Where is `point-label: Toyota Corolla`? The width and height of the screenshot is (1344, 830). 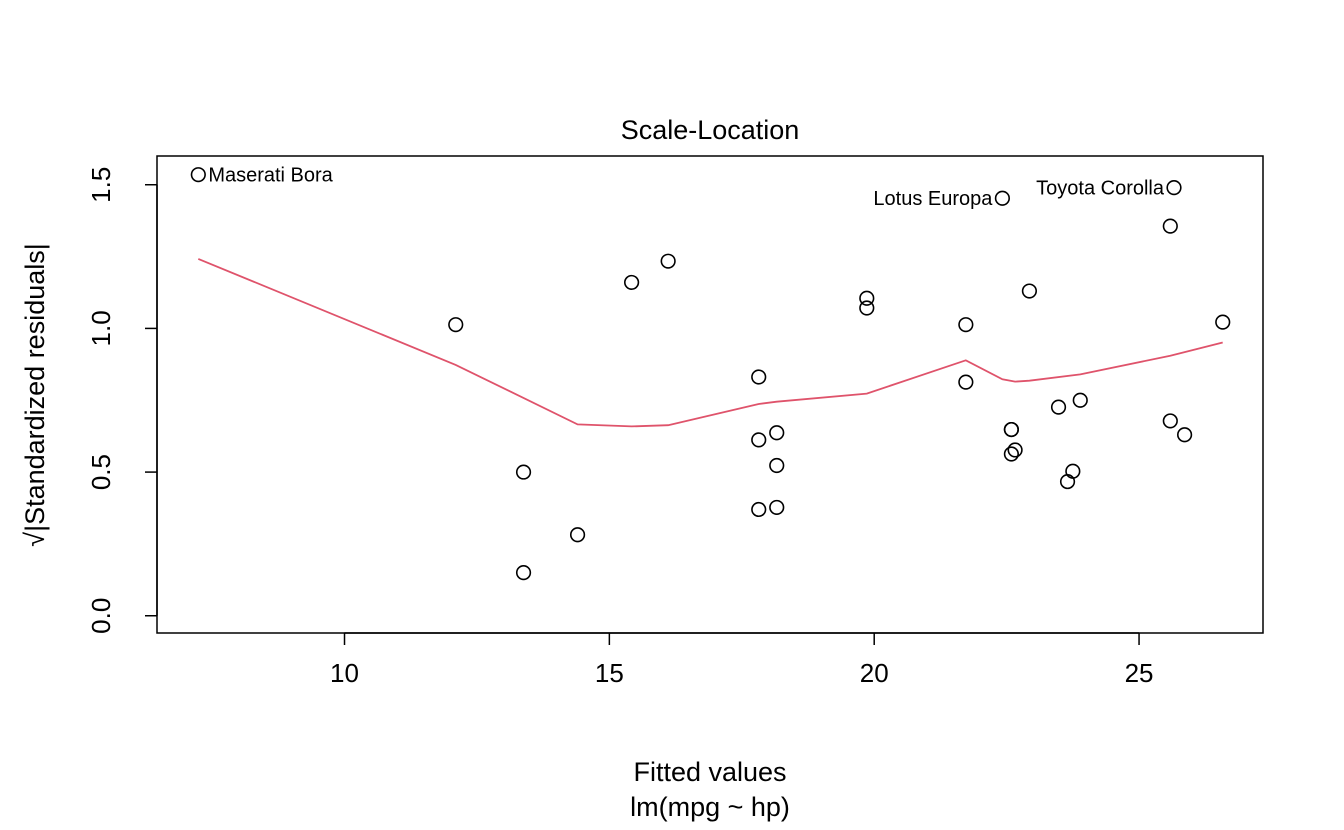 point-label: Toyota Corolla is located at coordinates (1100, 189).